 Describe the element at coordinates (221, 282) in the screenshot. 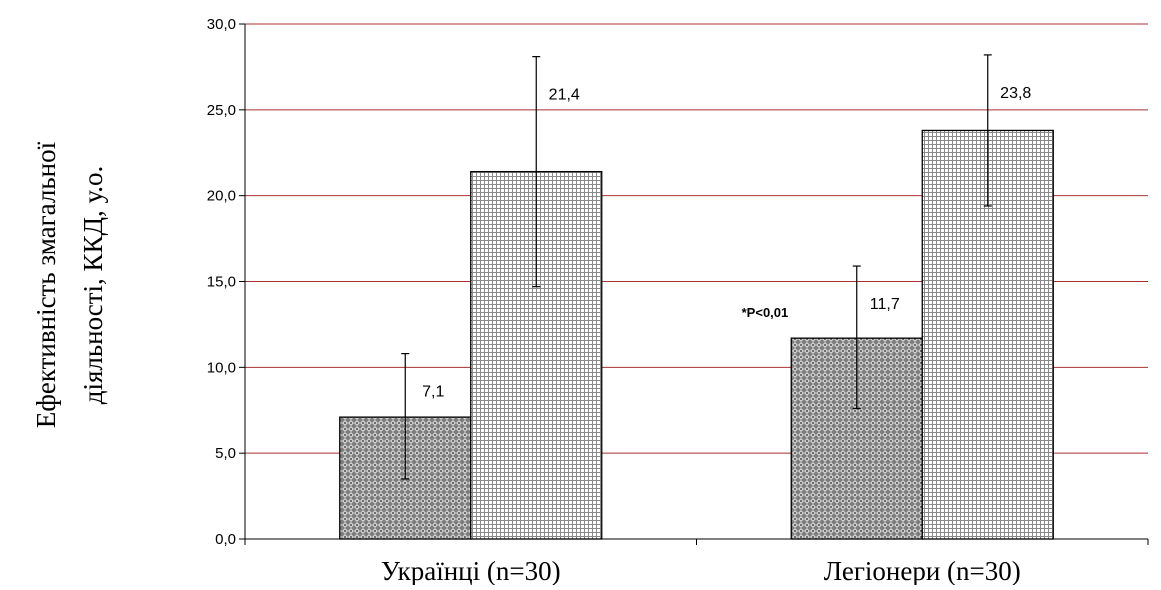

I see `y-tick-label-3: 15,0` at that location.